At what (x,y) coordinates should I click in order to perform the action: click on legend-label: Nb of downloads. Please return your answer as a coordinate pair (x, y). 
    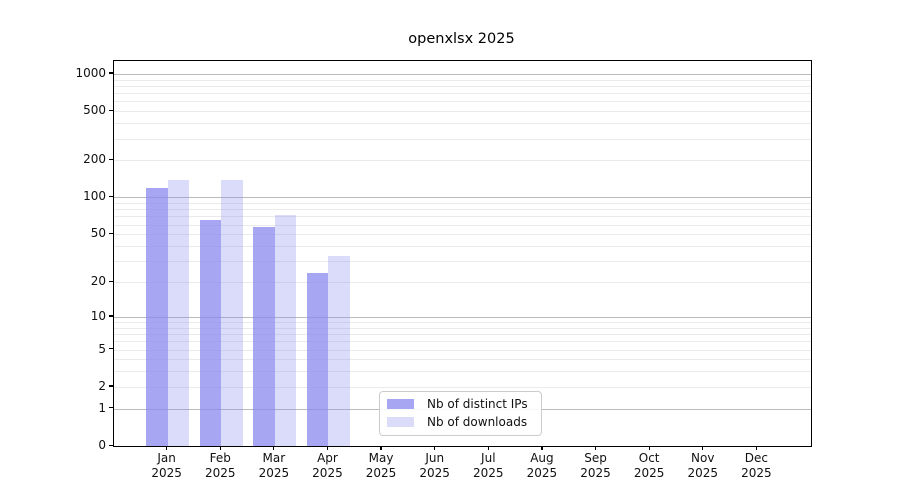
    Looking at the image, I should click on (477, 422).